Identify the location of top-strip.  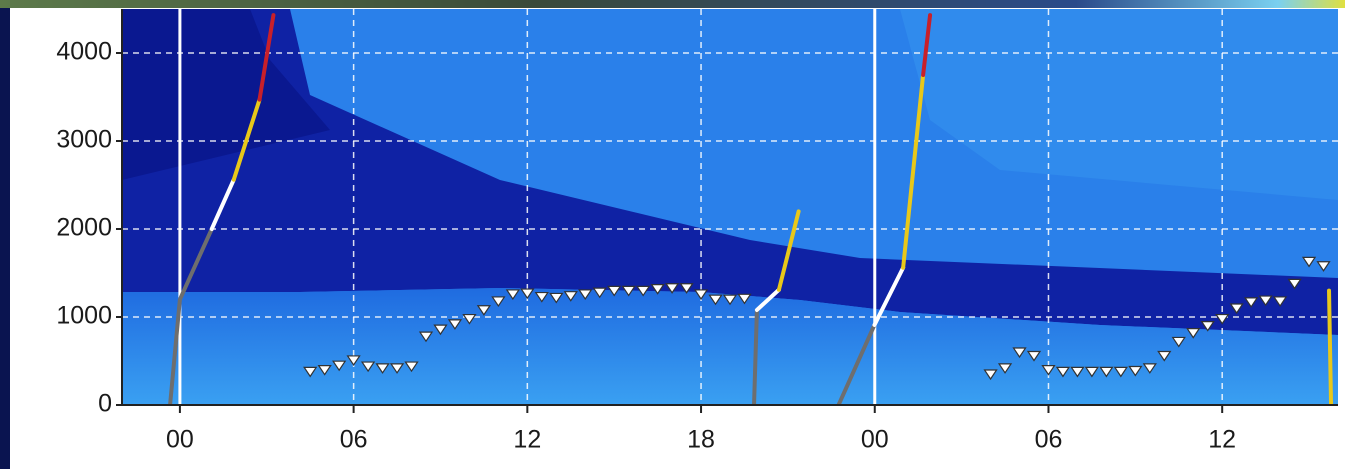
(672, 4).